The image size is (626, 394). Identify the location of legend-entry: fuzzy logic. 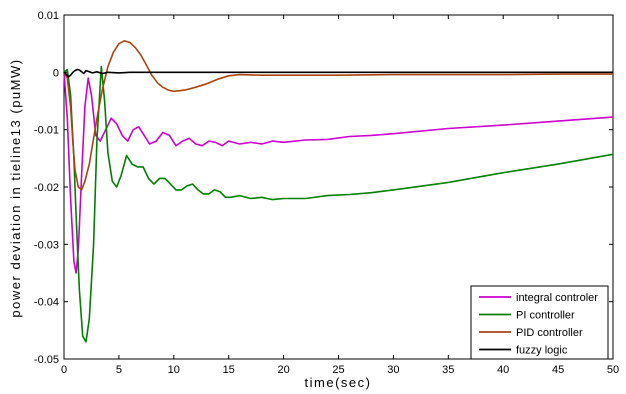
(542, 351).